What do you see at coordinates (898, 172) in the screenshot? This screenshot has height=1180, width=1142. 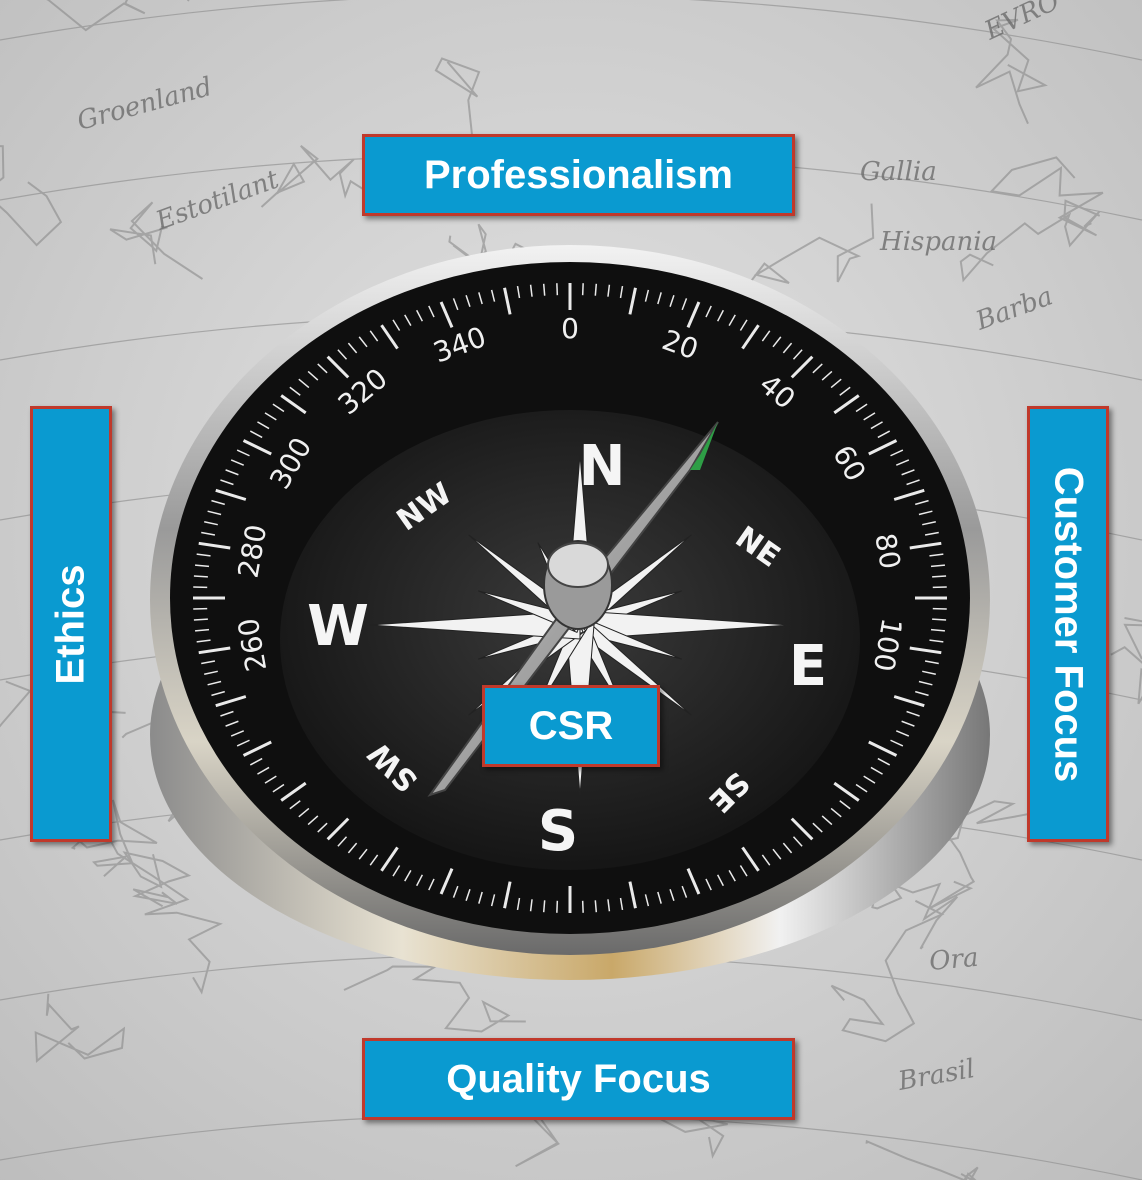 I see `map-place-label: Gallia` at bounding box center [898, 172].